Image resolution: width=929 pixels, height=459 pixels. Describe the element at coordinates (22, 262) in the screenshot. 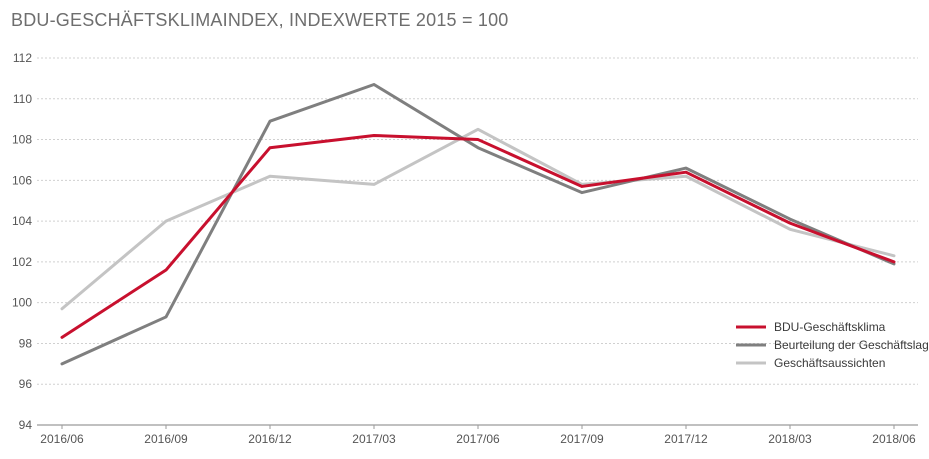

I see `y-tick-label: 102` at that location.